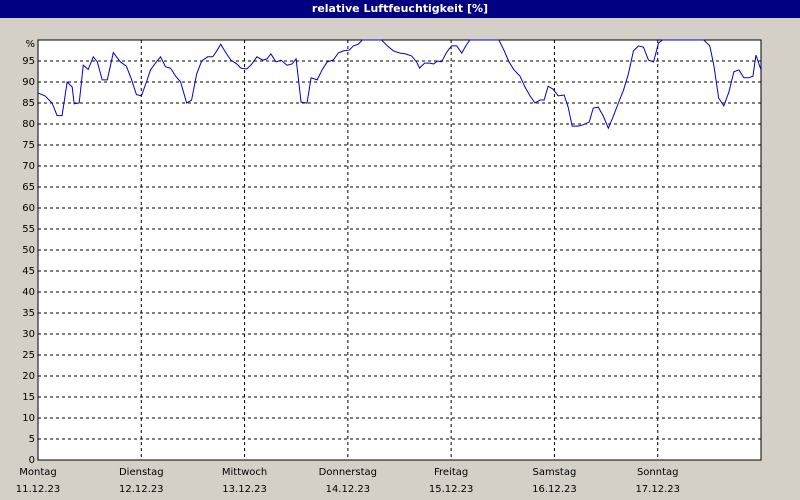 This screenshot has width=800, height=500. Describe the element at coordinates (244, 489) in the screenshot. I see `x-tick-date: 13.12.23` at that location.